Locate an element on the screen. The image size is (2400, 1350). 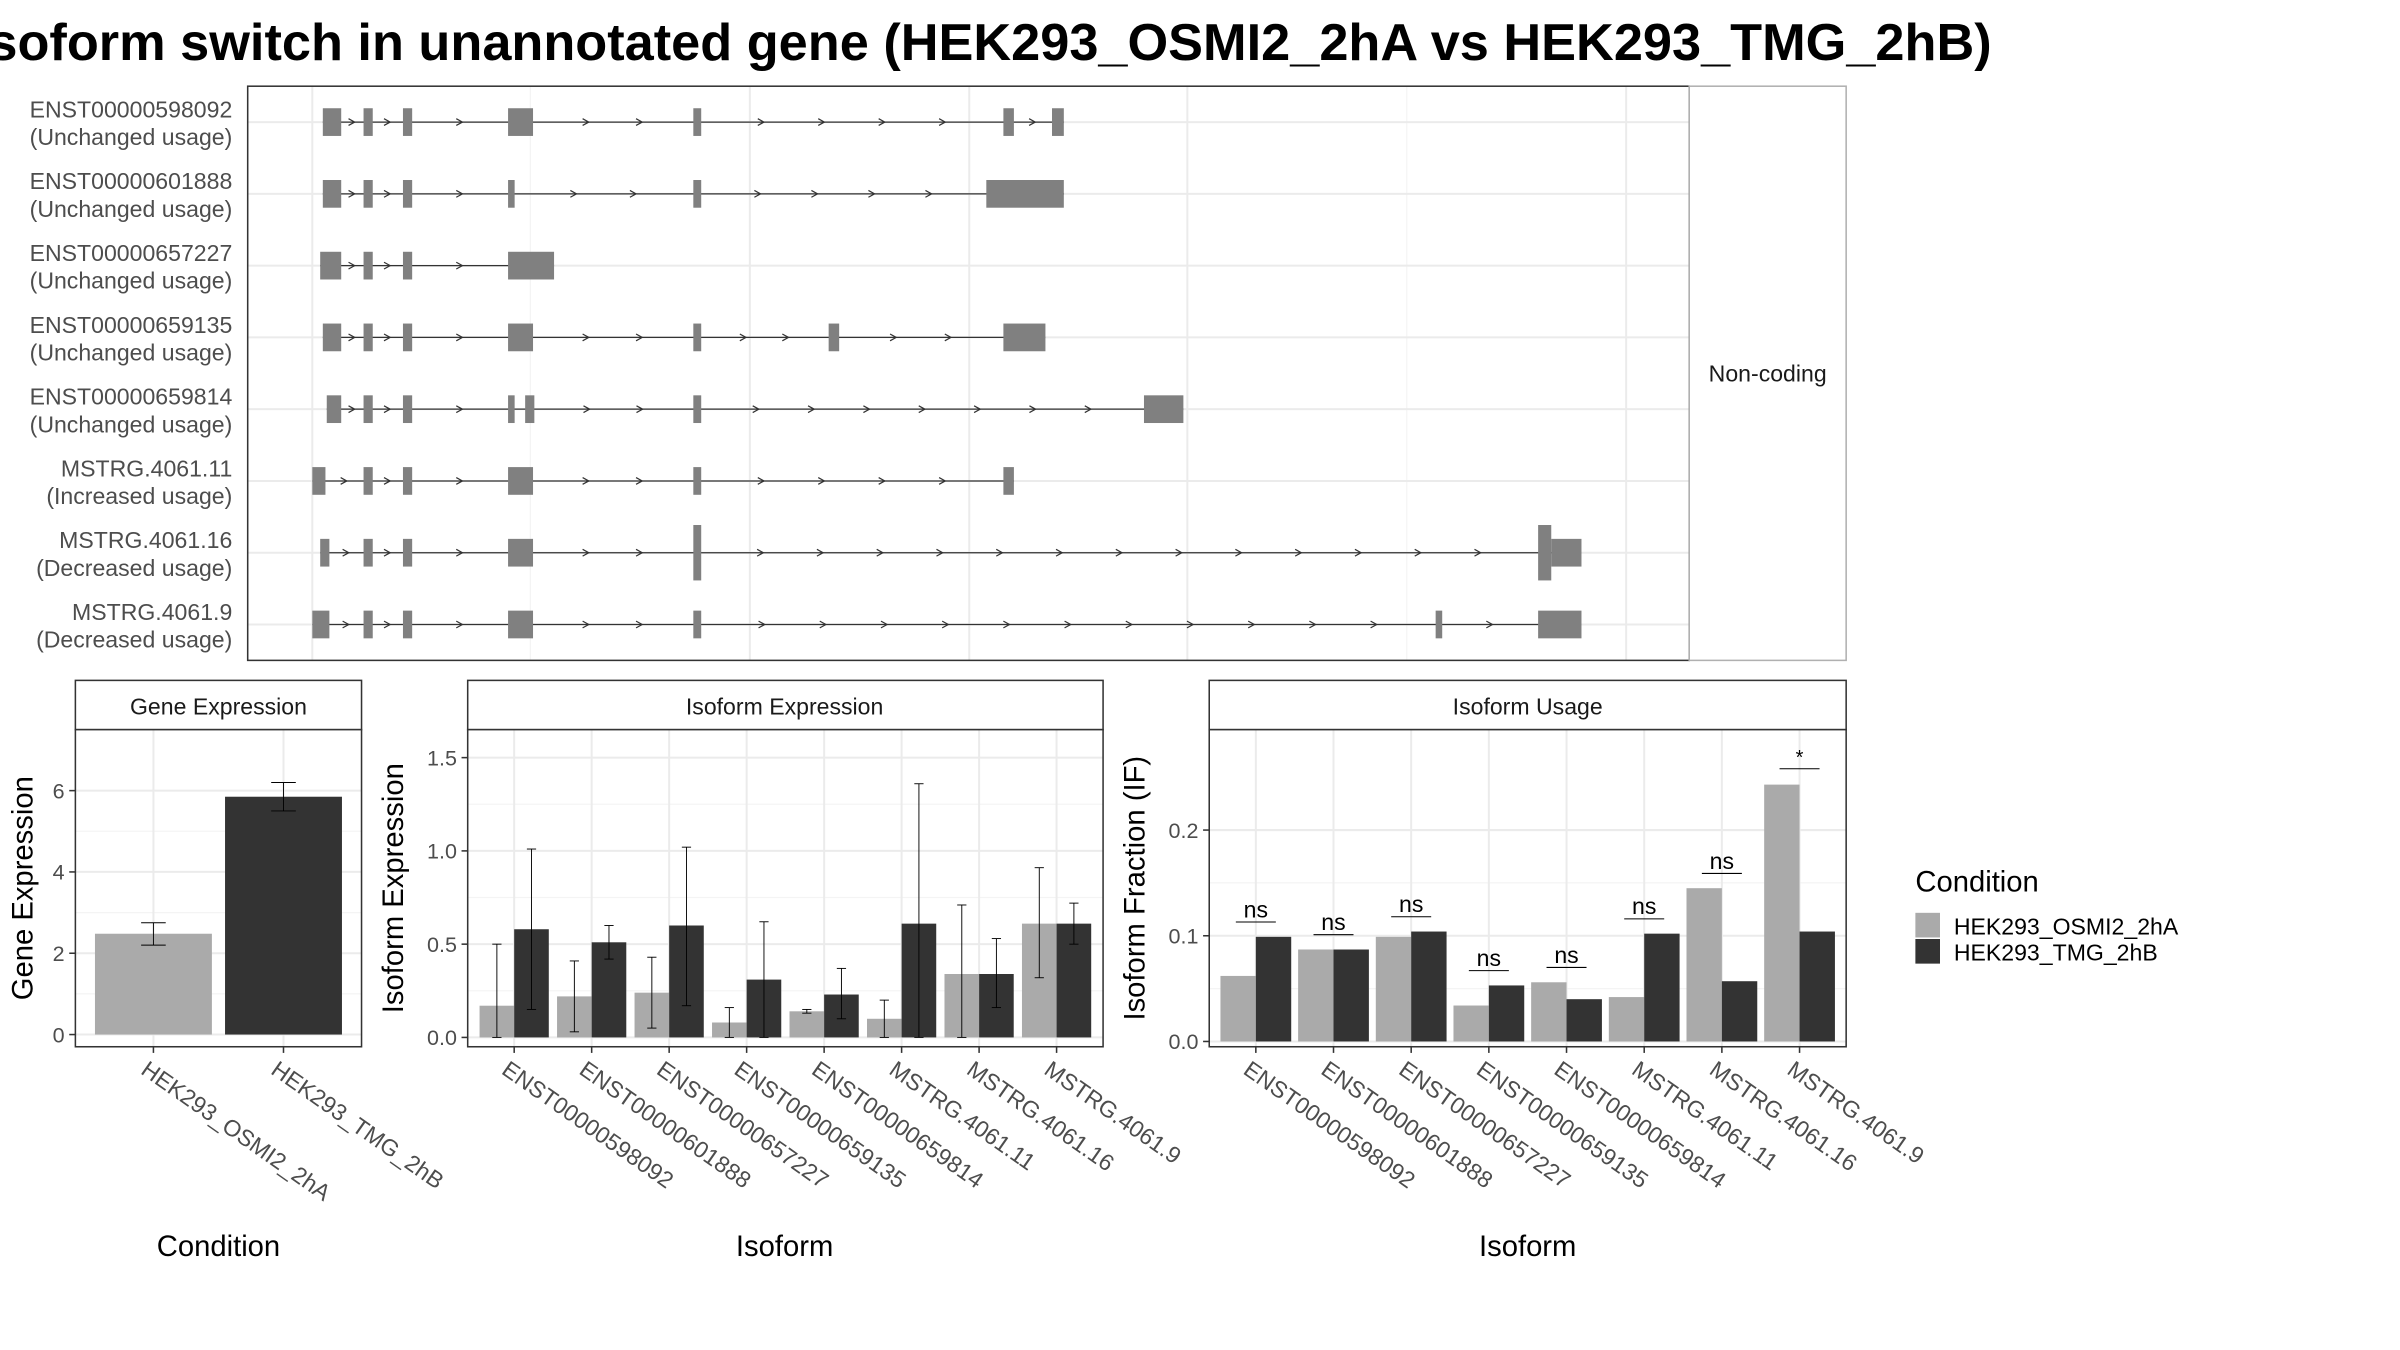
isoform-expression-x-label: Isoform is located at coordinates (784, 1247).